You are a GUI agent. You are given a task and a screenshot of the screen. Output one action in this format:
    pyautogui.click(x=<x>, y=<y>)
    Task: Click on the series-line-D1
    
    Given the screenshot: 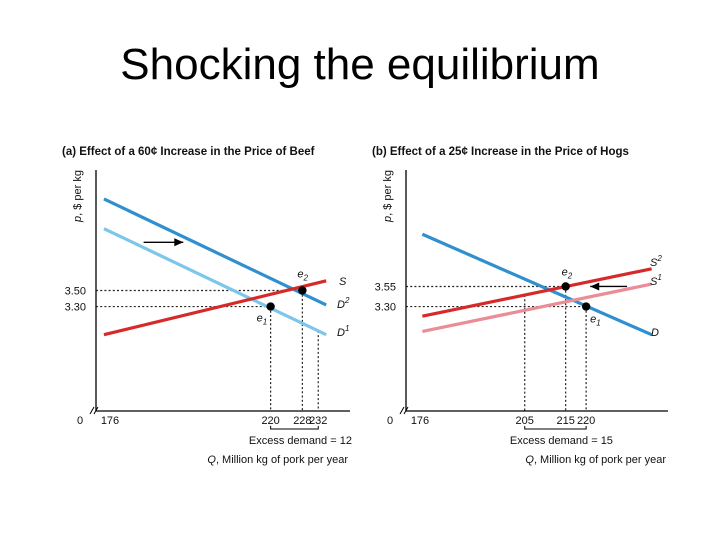 What is the action you would take?
    pyautogui.click(x=215, y=282)
    